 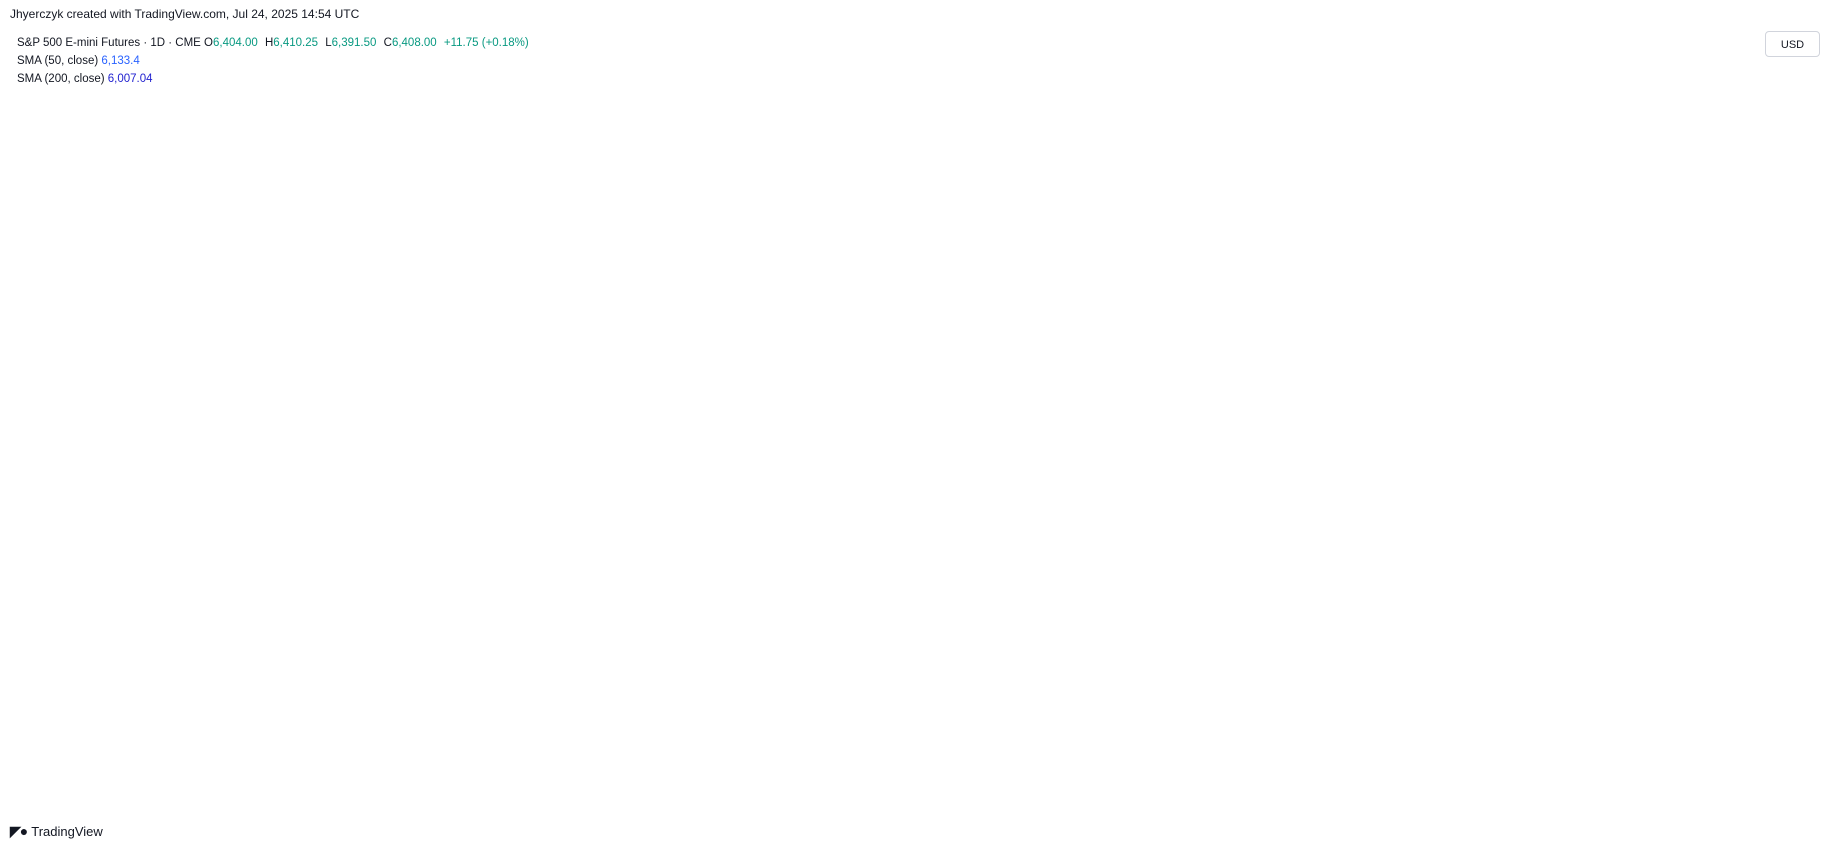 I want to click on sma200-legend: SMA (200, close) 6,007.04, so click(x=275, y=79).